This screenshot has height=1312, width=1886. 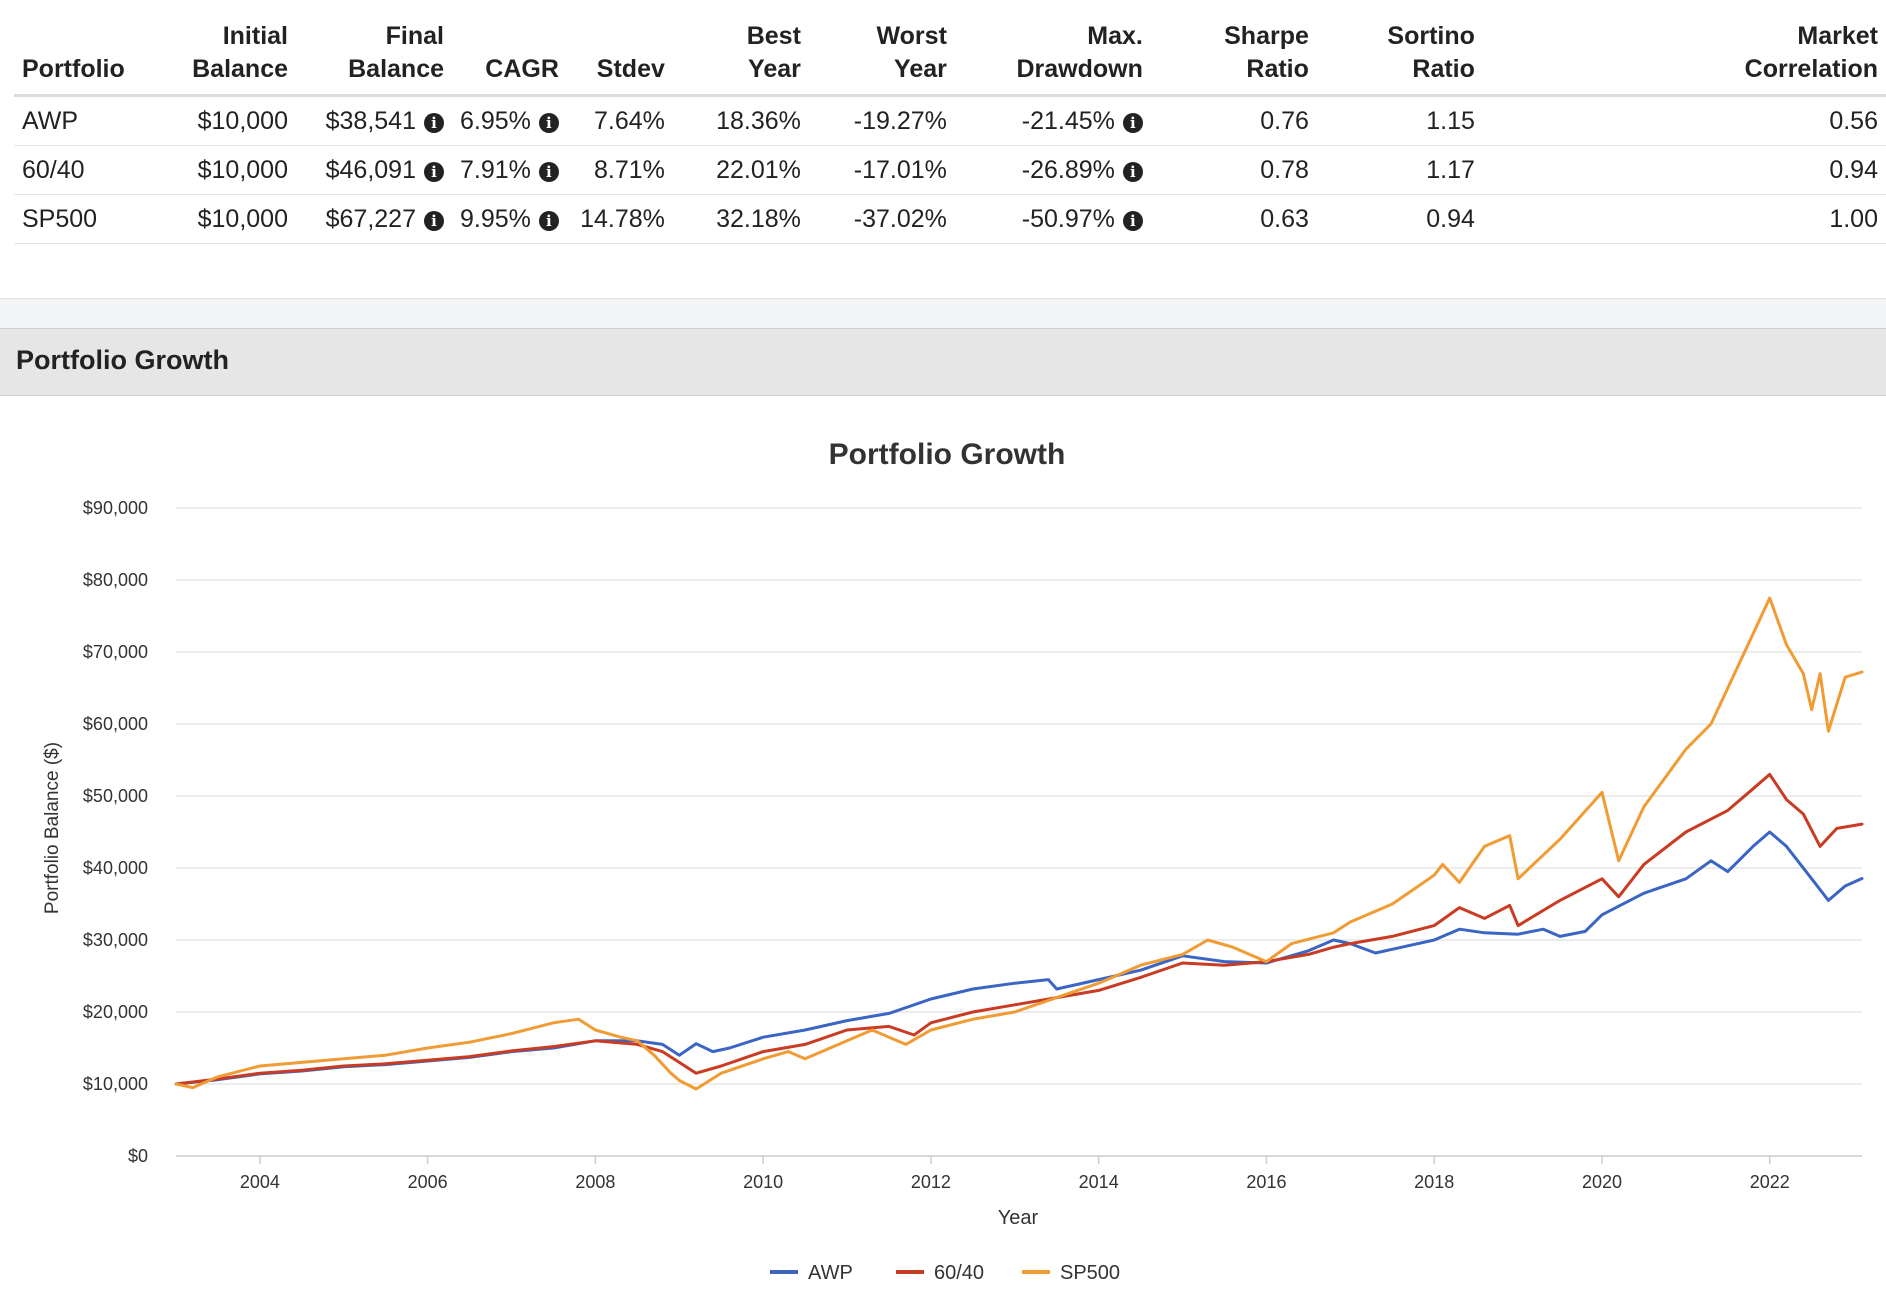 I want to click on cell-stdev: 8.71%, so click(x=619, y=170).